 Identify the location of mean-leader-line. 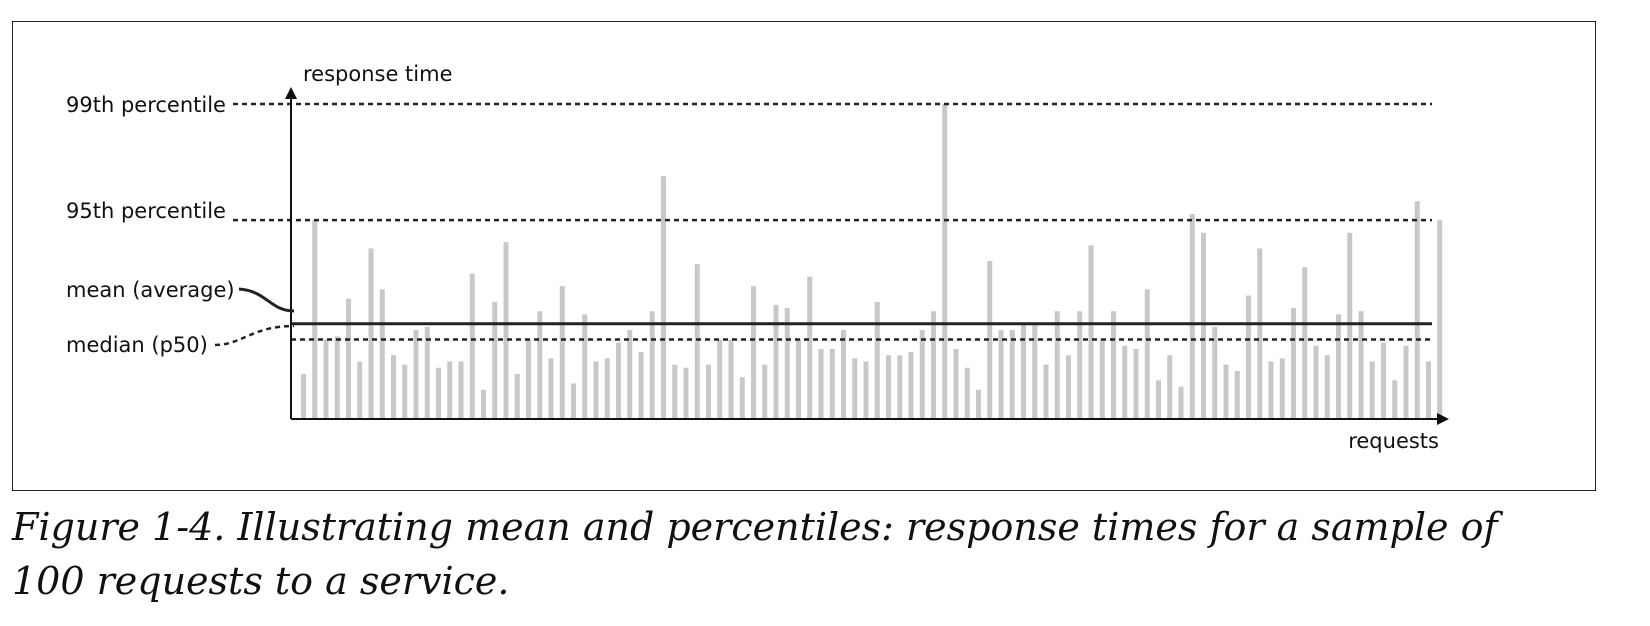
(266, 300).